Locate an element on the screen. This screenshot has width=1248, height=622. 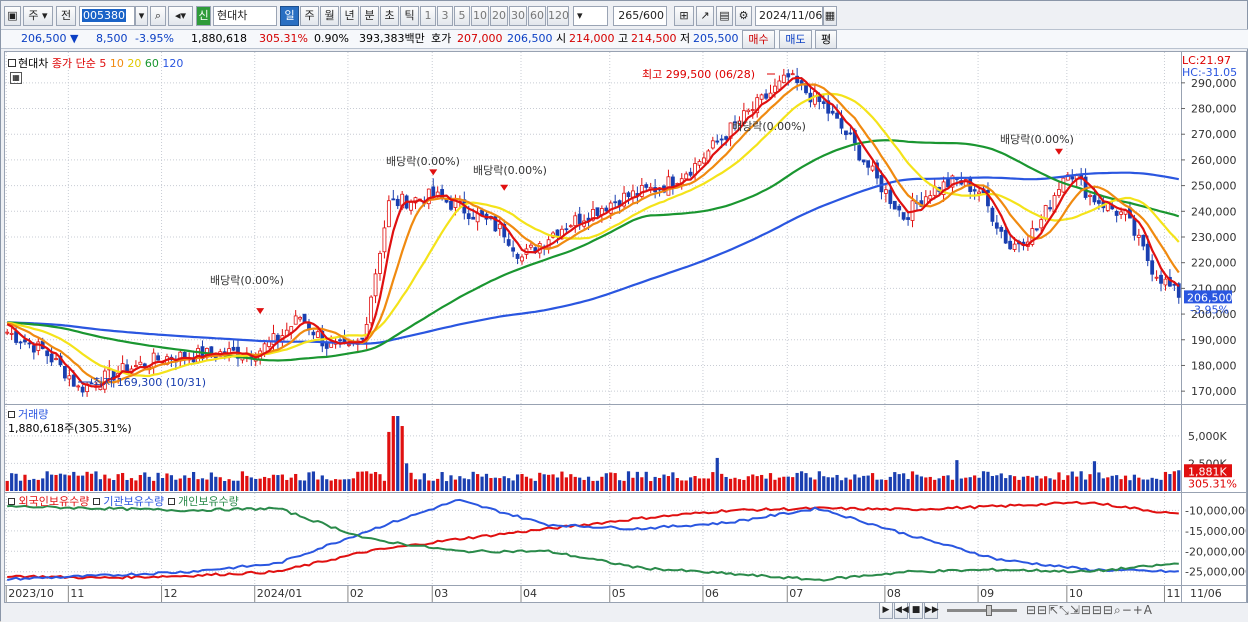
interval-tab: 30 is located at coordinates (518, 16).